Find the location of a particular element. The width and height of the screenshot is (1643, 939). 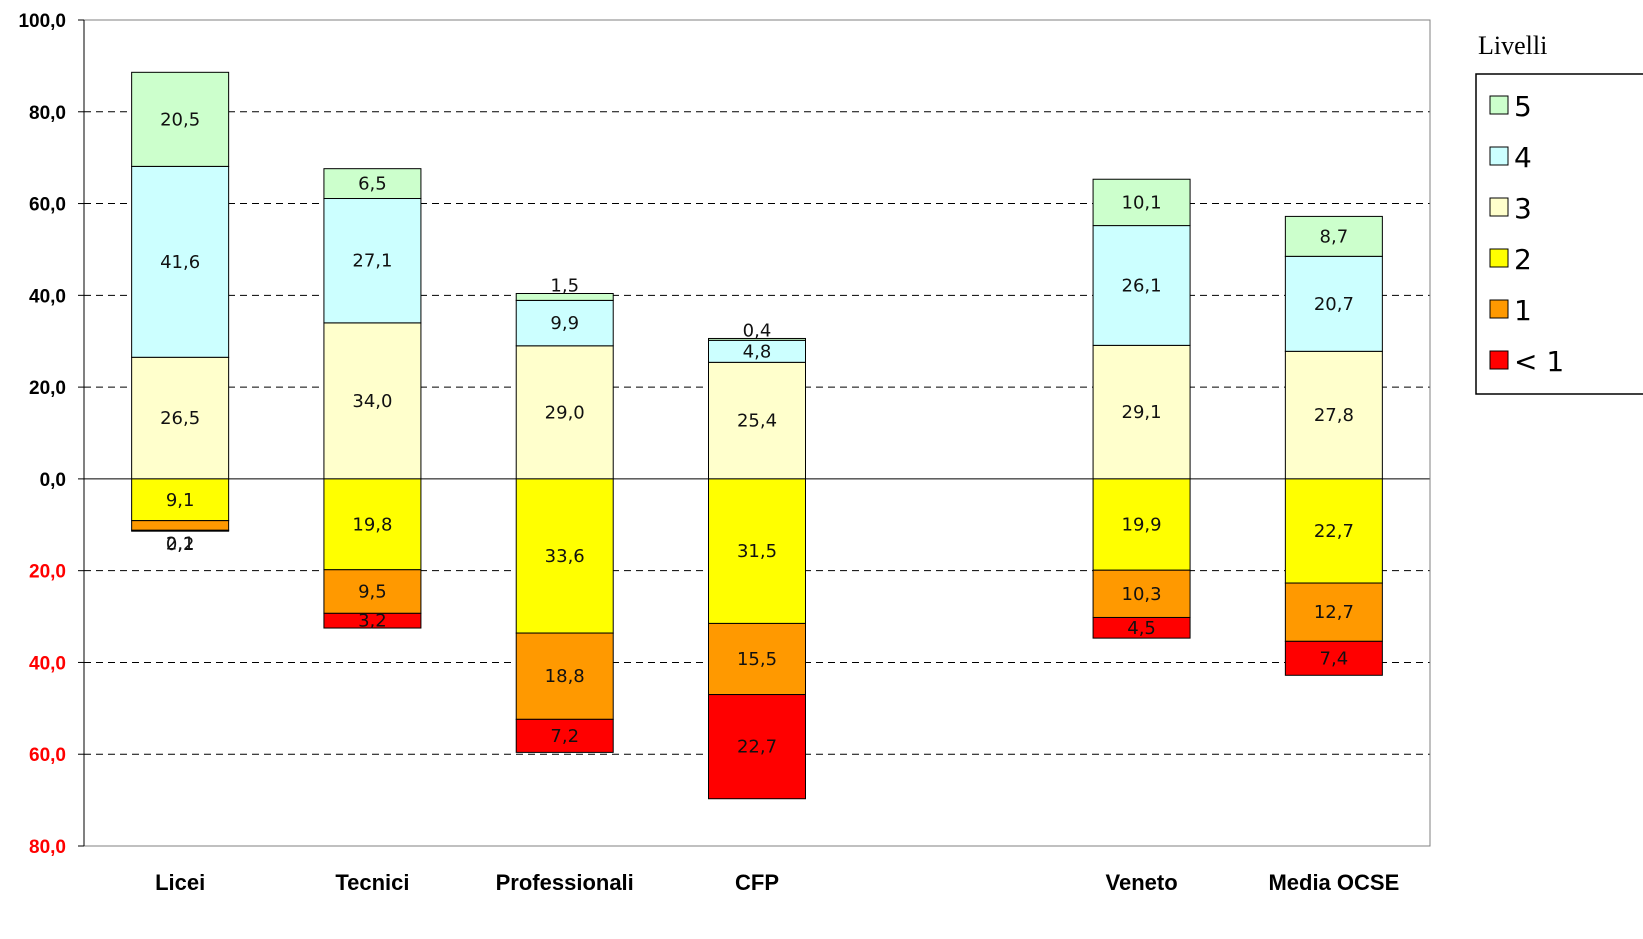

data-label: 4,5 is located at coordinates (1141, 628).